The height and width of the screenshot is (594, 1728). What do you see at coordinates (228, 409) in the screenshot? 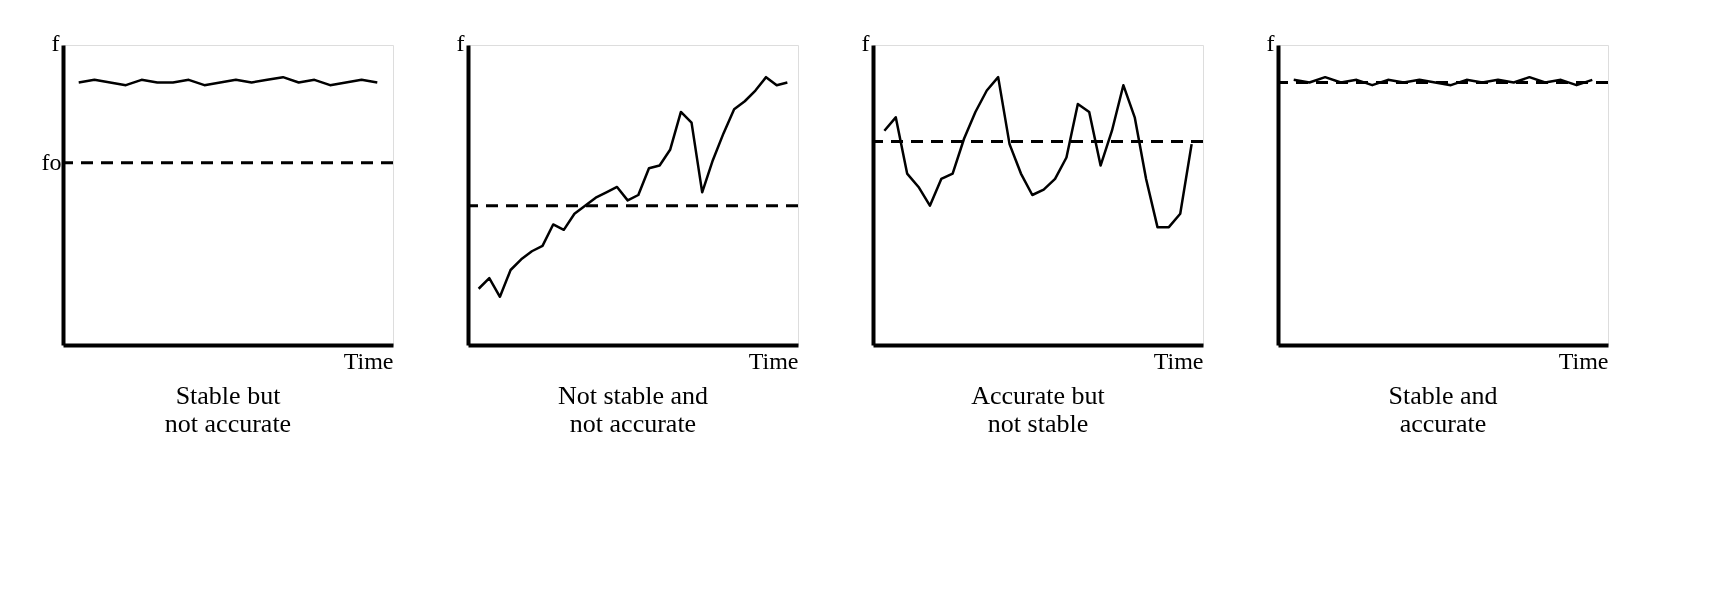
I see `text: Stable but not accurate` at bounding box center [228, 409].